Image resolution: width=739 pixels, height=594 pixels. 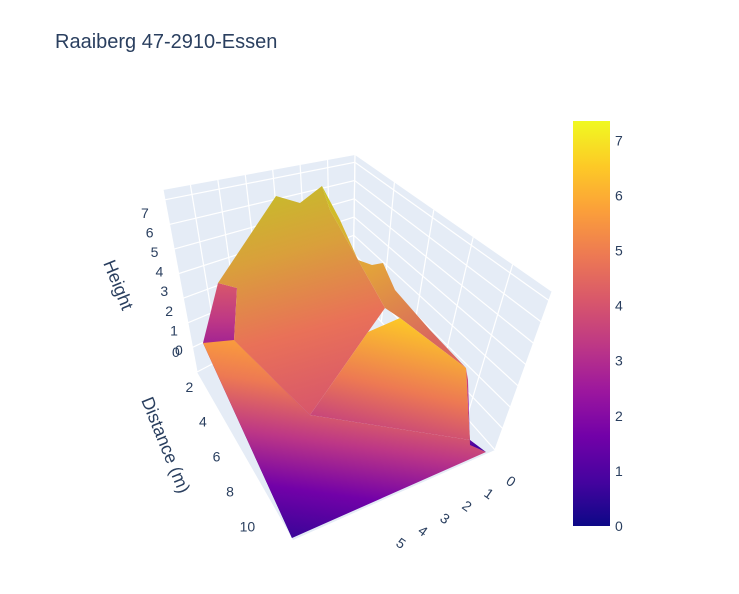 I want to click on width-tick-label: 4, so click(x=423, y=531).